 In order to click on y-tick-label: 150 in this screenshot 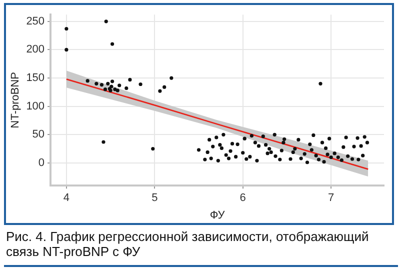, I will do `click(35, 78)`.